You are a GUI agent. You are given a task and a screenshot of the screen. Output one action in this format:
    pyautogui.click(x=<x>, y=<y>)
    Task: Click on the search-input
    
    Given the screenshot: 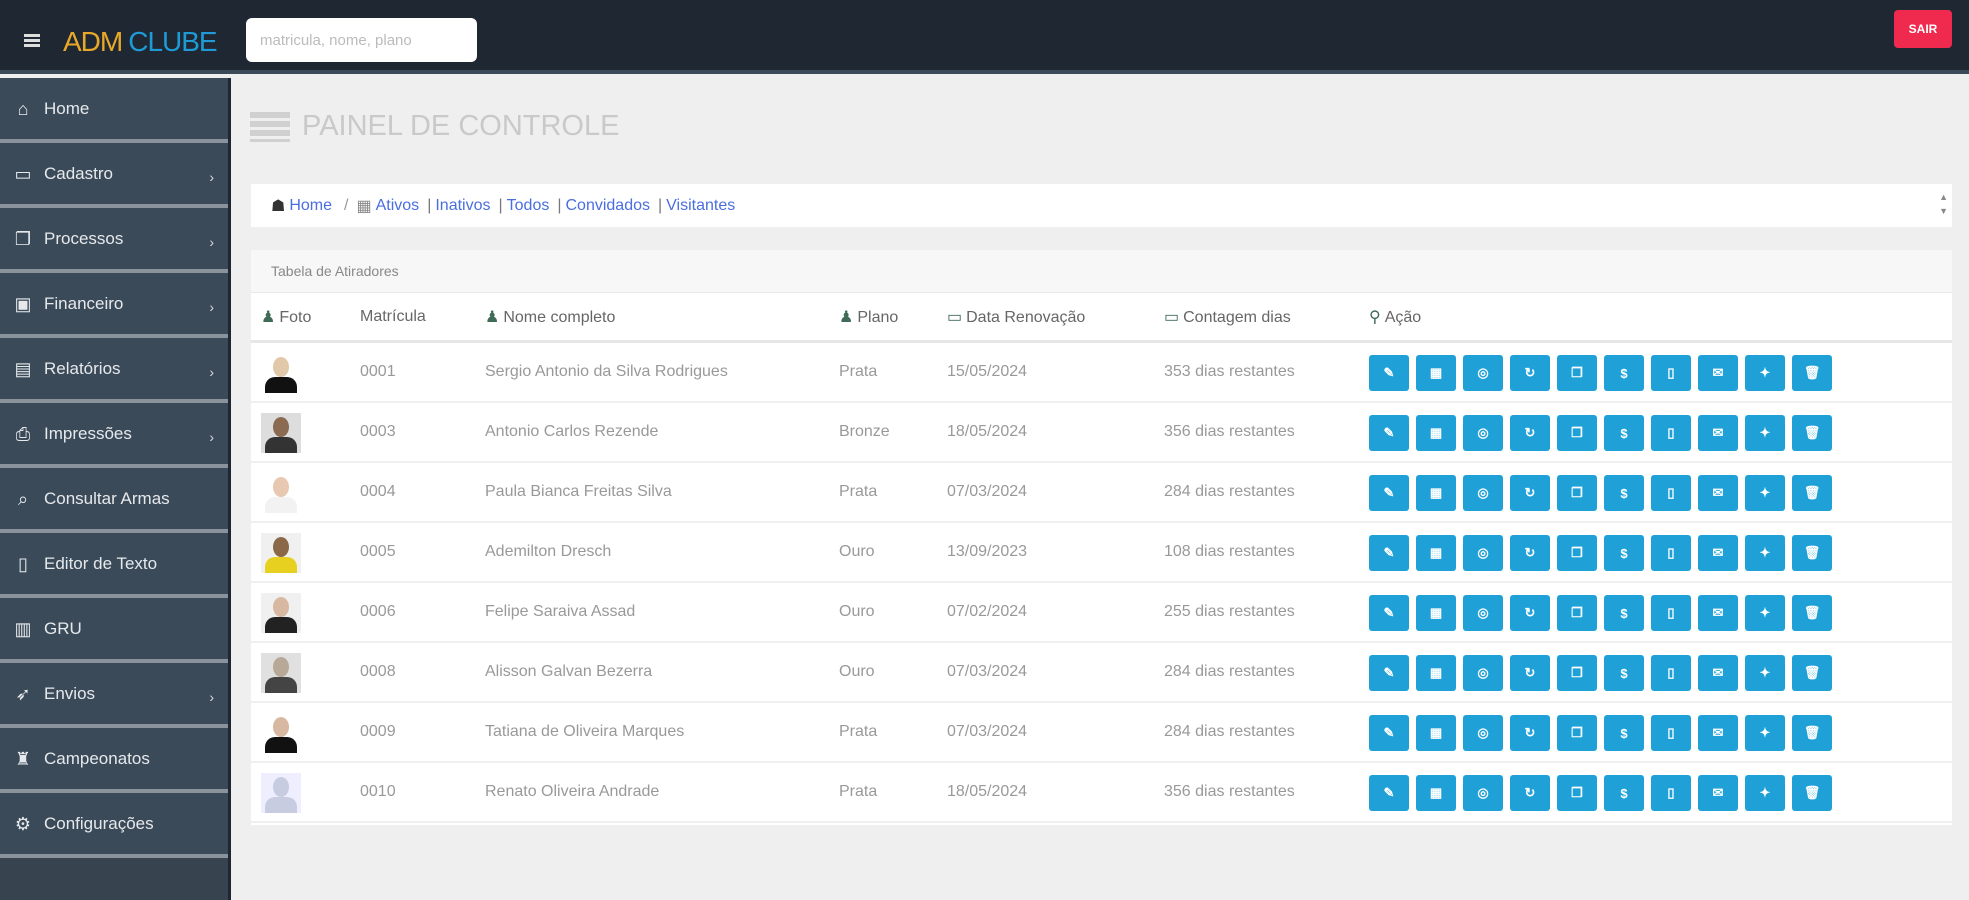 What is the action you would take?
    pyautogui.click(x=361, y=40)
    